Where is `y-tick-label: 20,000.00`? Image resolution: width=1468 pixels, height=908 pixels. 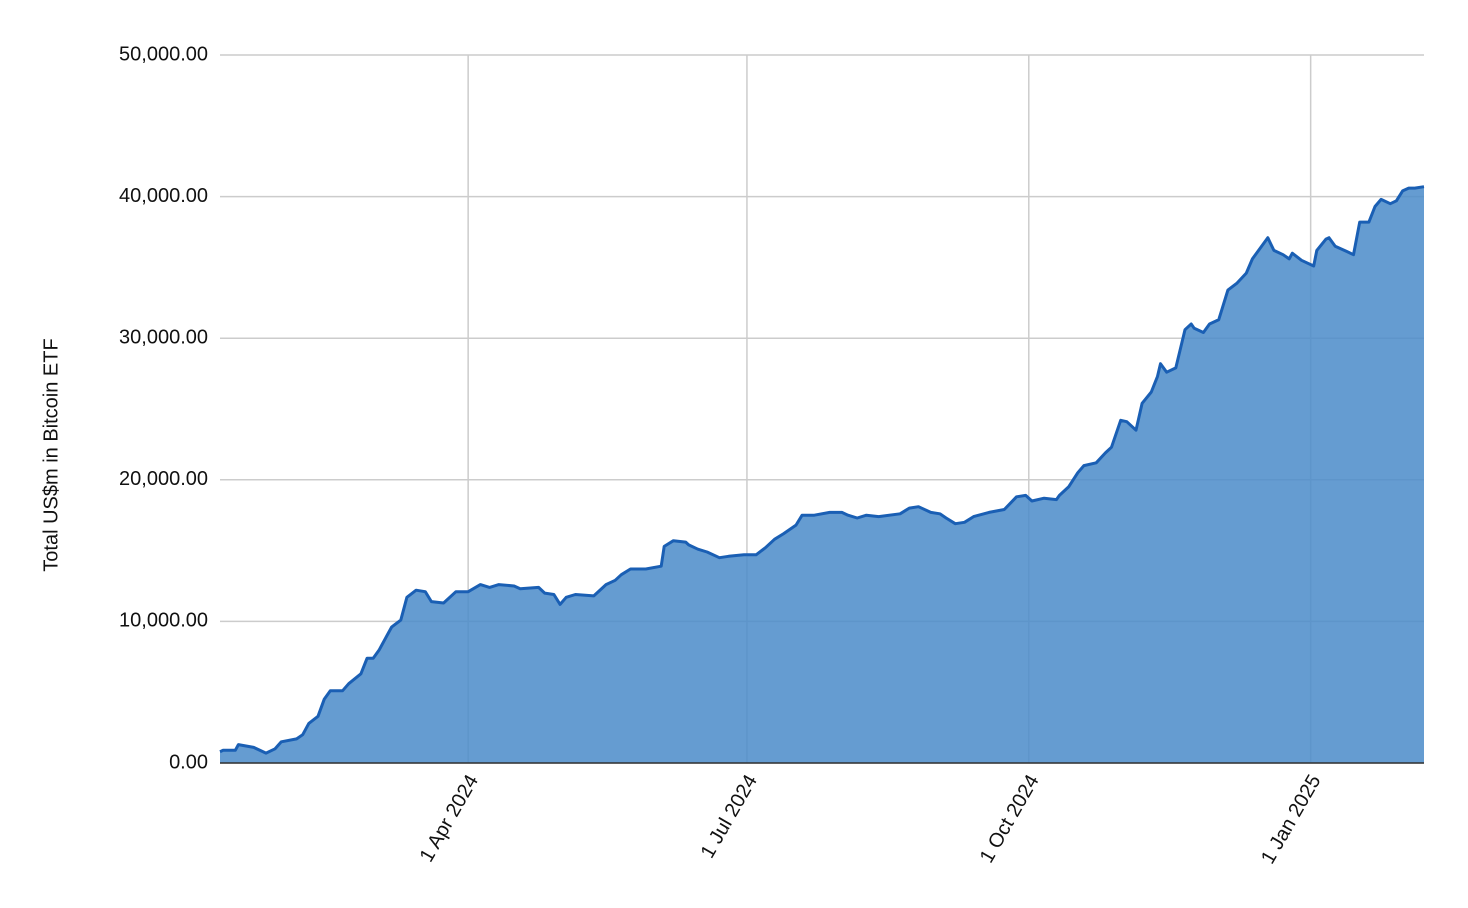
y-tick-label: 20,000.00 is located at coordinates (163, 479).